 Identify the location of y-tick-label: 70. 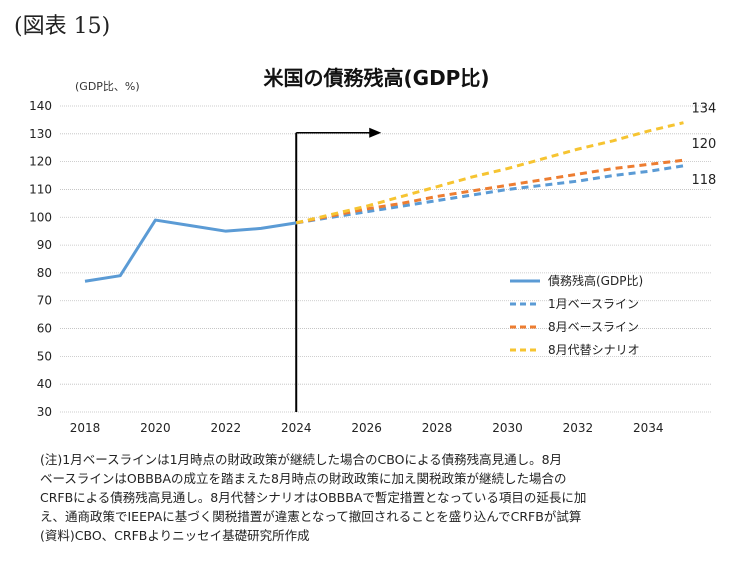
(44, 301).